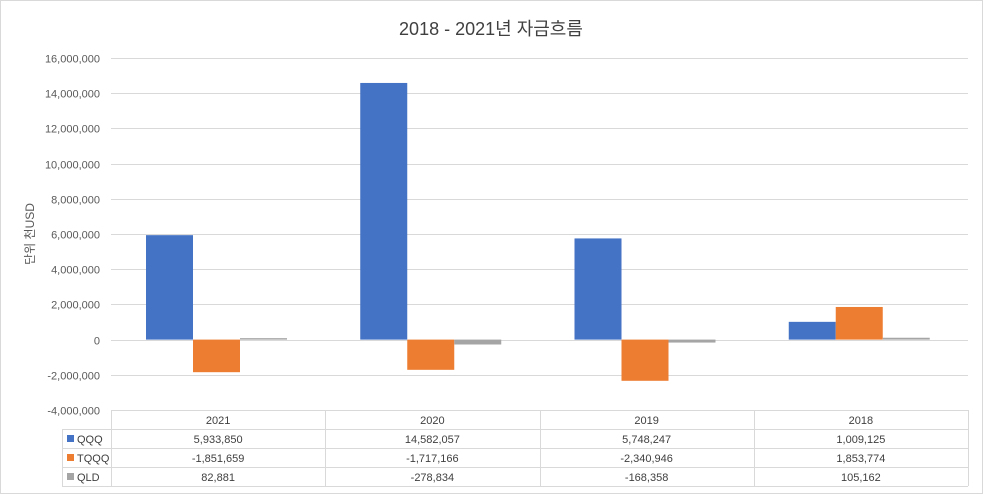 This screenshot has height=494, width=983. Describe the element at coordinates (812, 330) in the screenshot. I see `bar-qqq-2018` at that location.